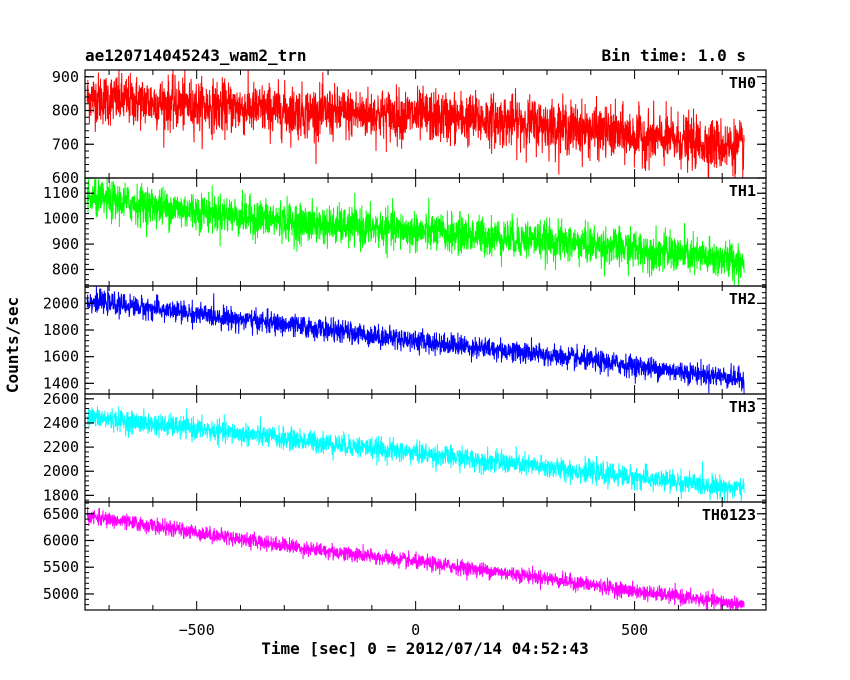 This screenshot has width=850, height=680. What do you see at coordinates (61, 423) in the screenshot?
I see `y-tick-label: 2400` at bounding box center [61, 423].